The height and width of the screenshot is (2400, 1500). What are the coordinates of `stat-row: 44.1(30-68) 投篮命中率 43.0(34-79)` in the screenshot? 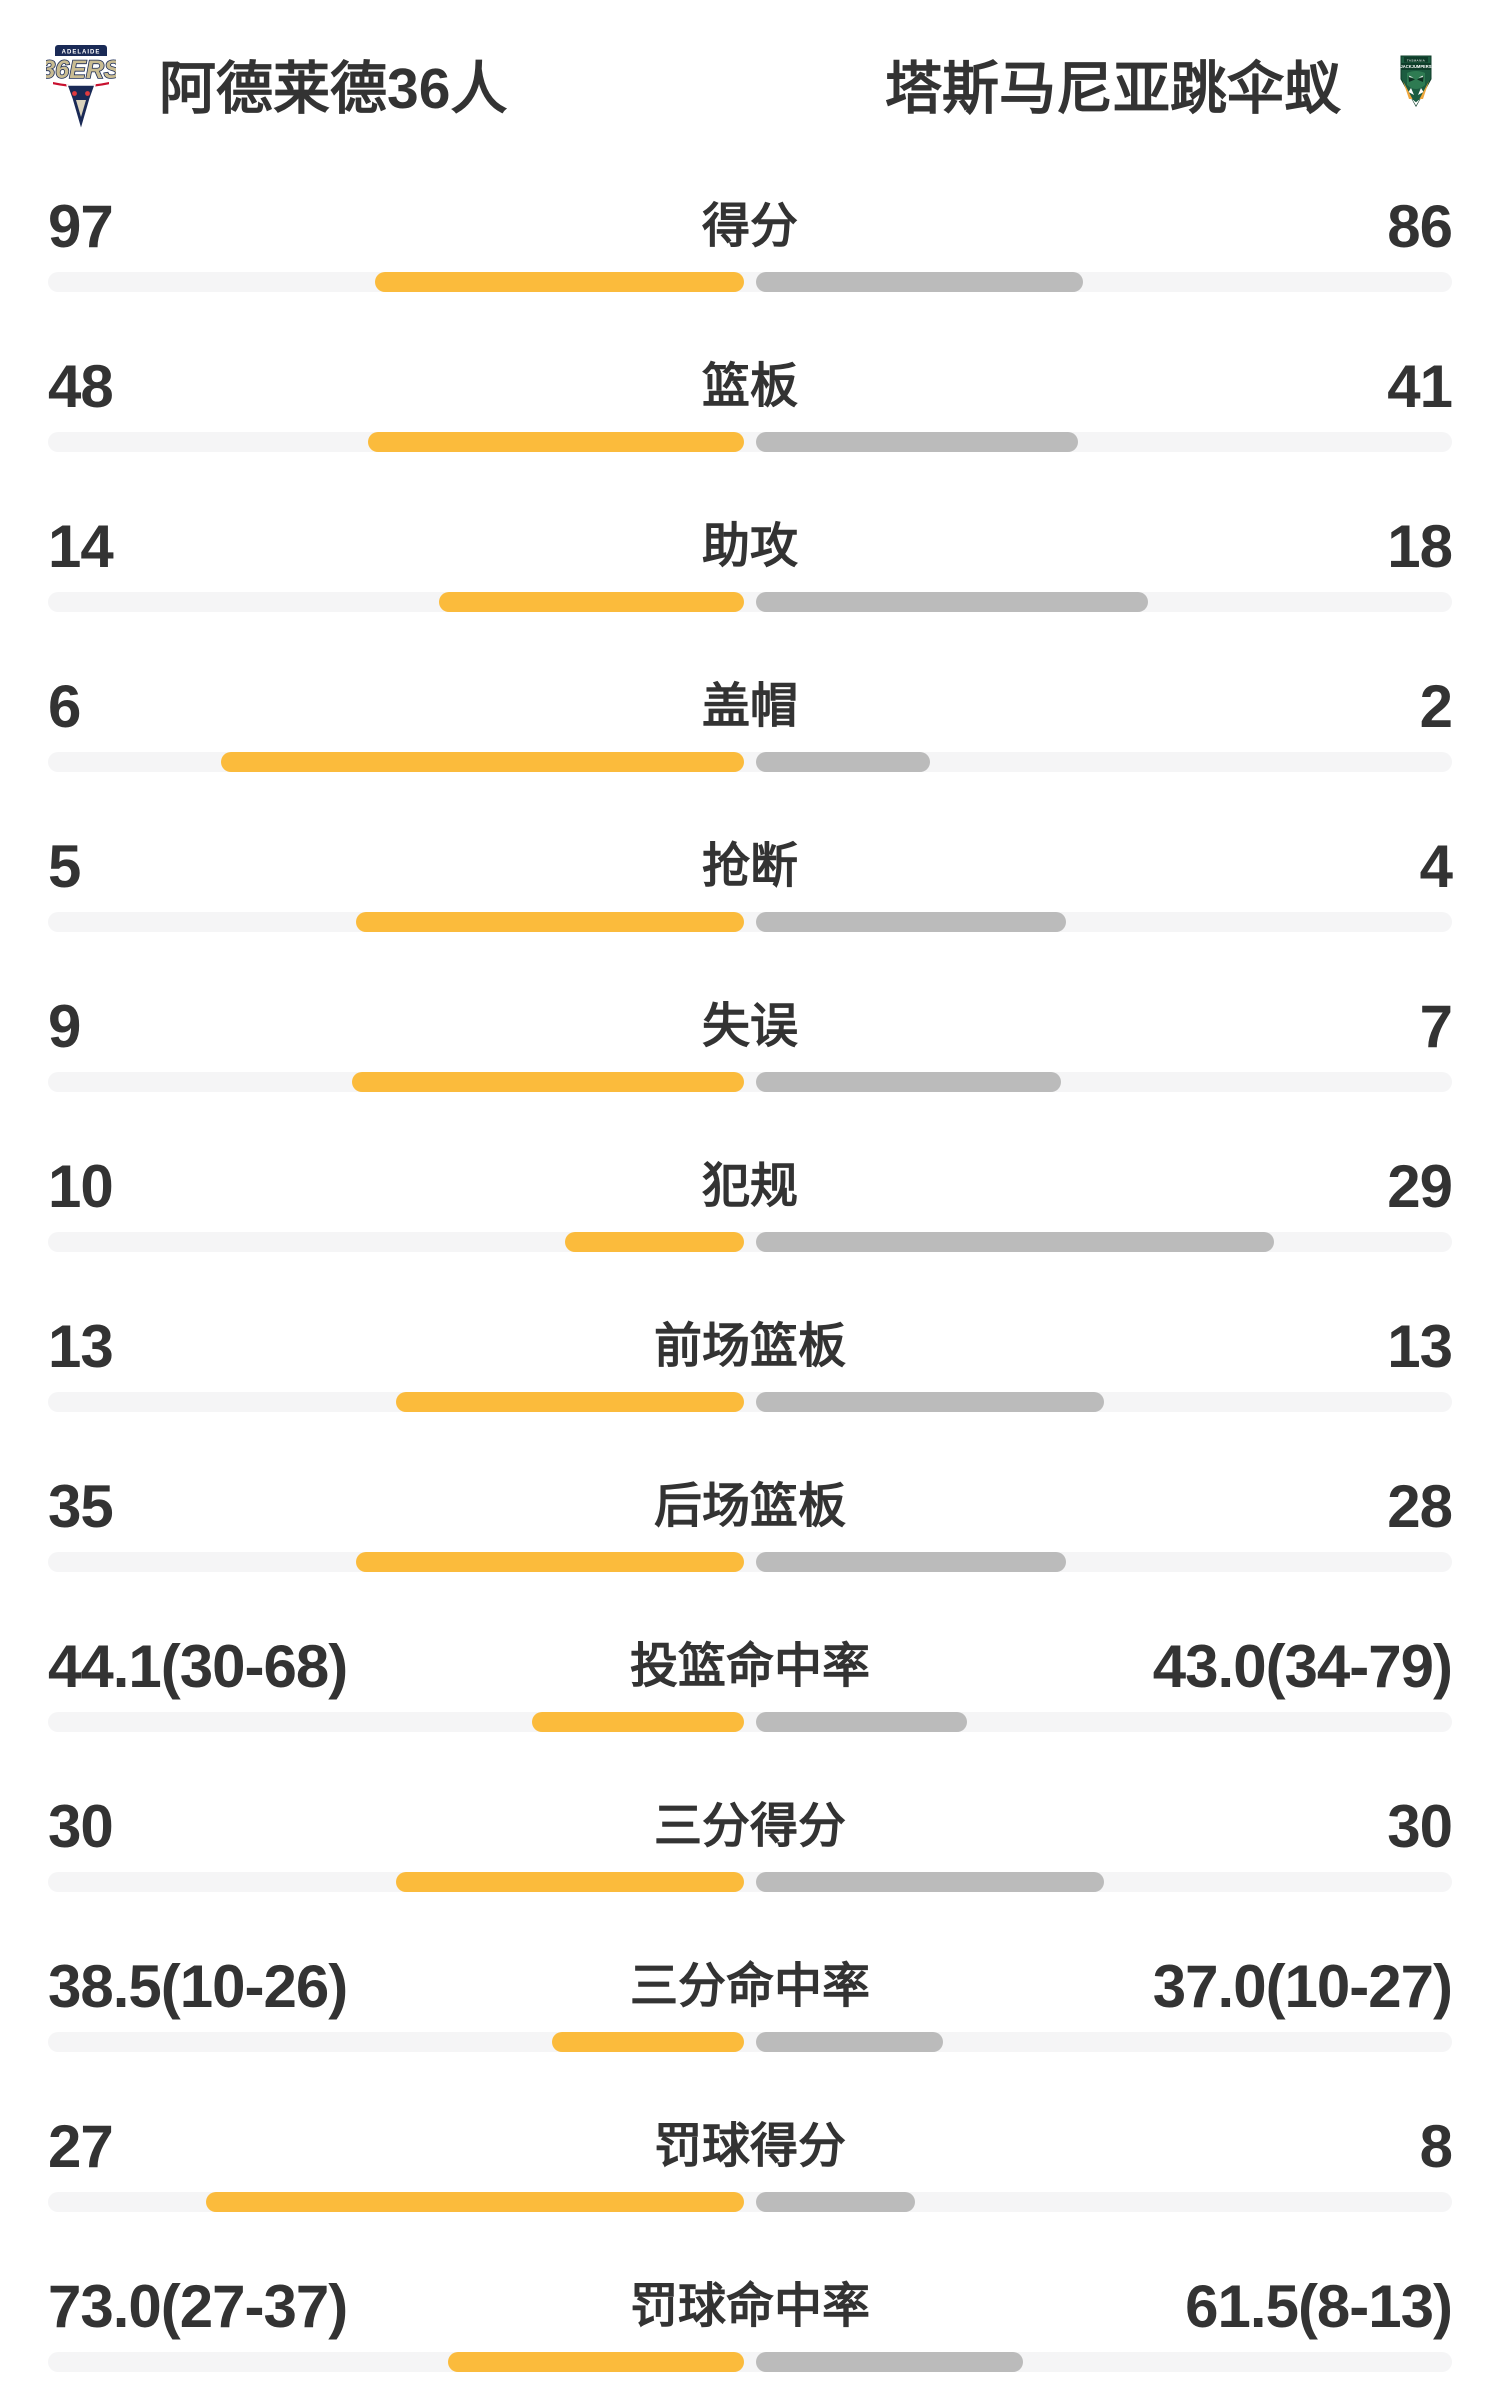 It's located at (750, 1670).